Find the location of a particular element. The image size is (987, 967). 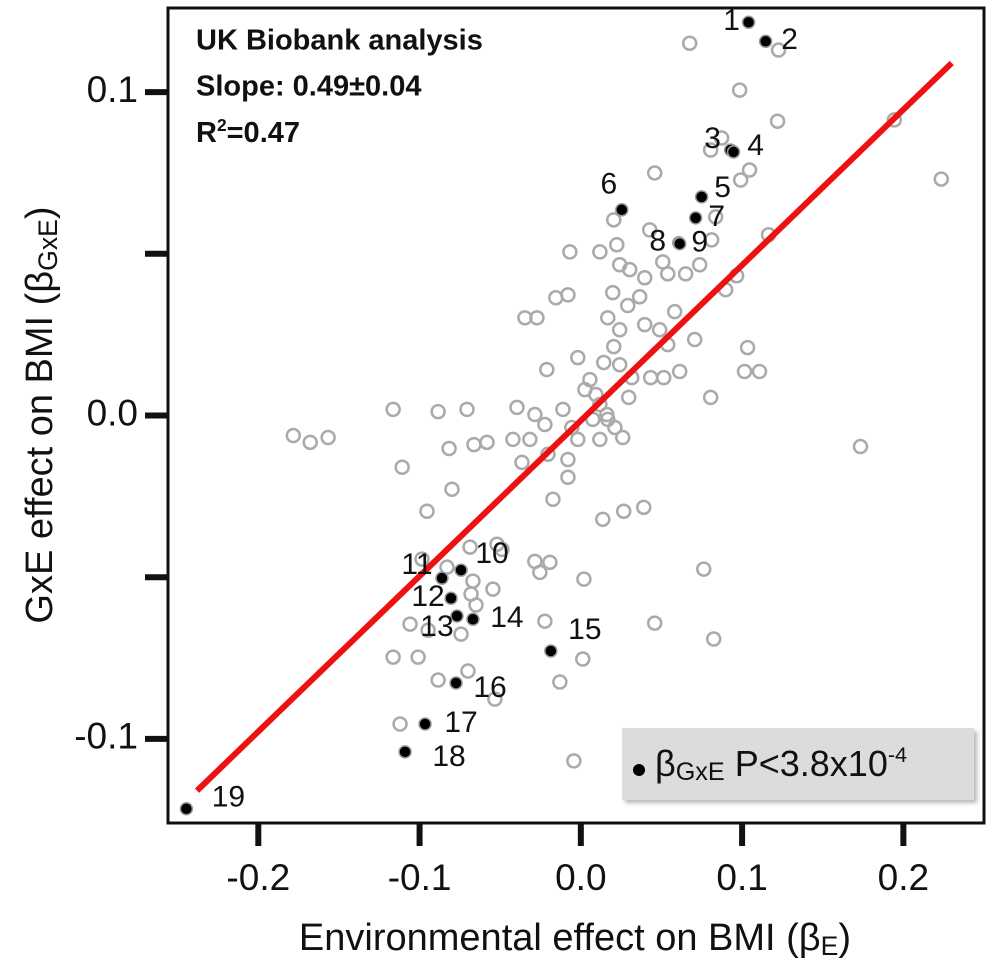

legend-box is located at coordinates (798, 764).